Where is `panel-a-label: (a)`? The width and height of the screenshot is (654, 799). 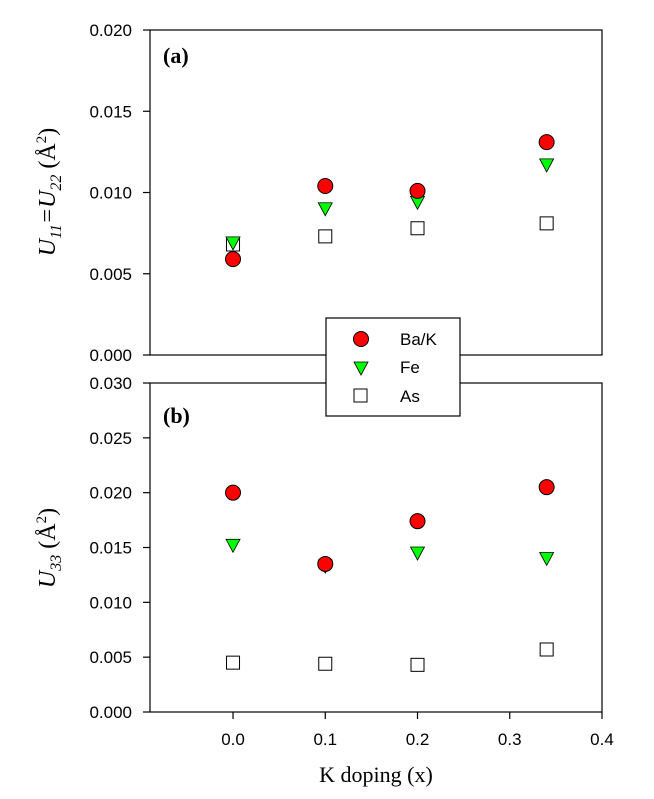
panel-a-label: (a) is located at coordinates (176, 55).